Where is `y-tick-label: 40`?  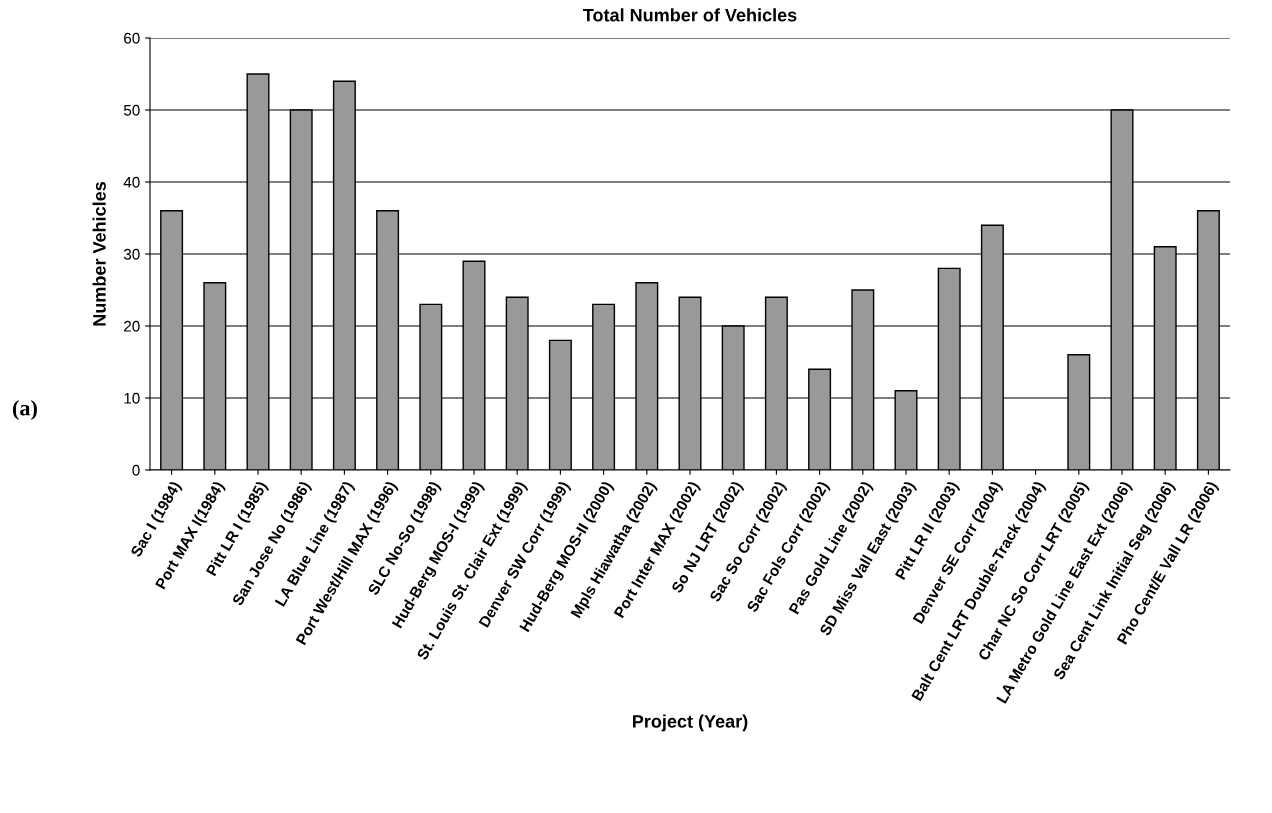 y-tick-label: 40 is located at coordinates (131, 182).